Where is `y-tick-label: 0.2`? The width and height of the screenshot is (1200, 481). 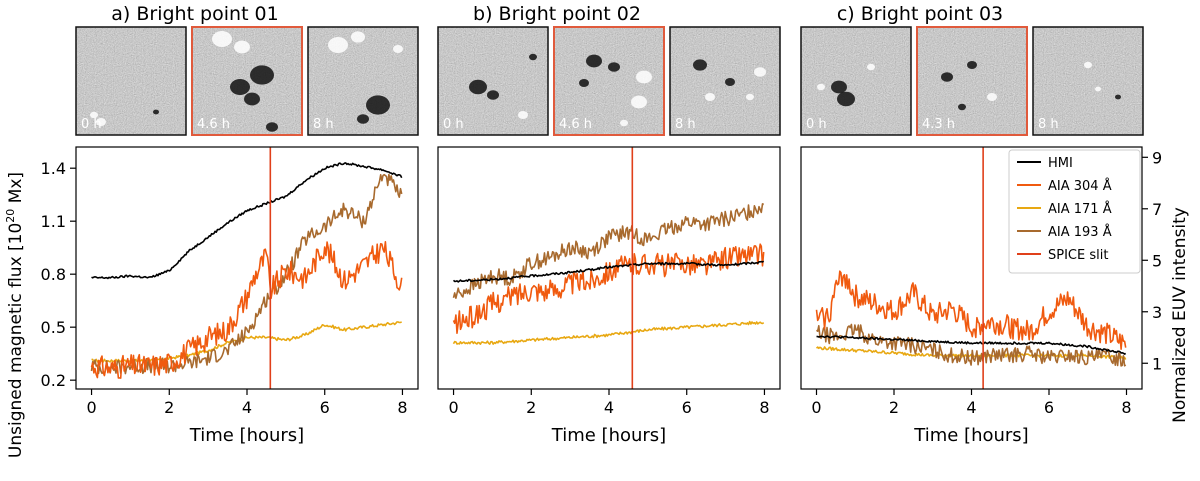 y-tick-label: 0.2 is located at coordinates (53, 380).